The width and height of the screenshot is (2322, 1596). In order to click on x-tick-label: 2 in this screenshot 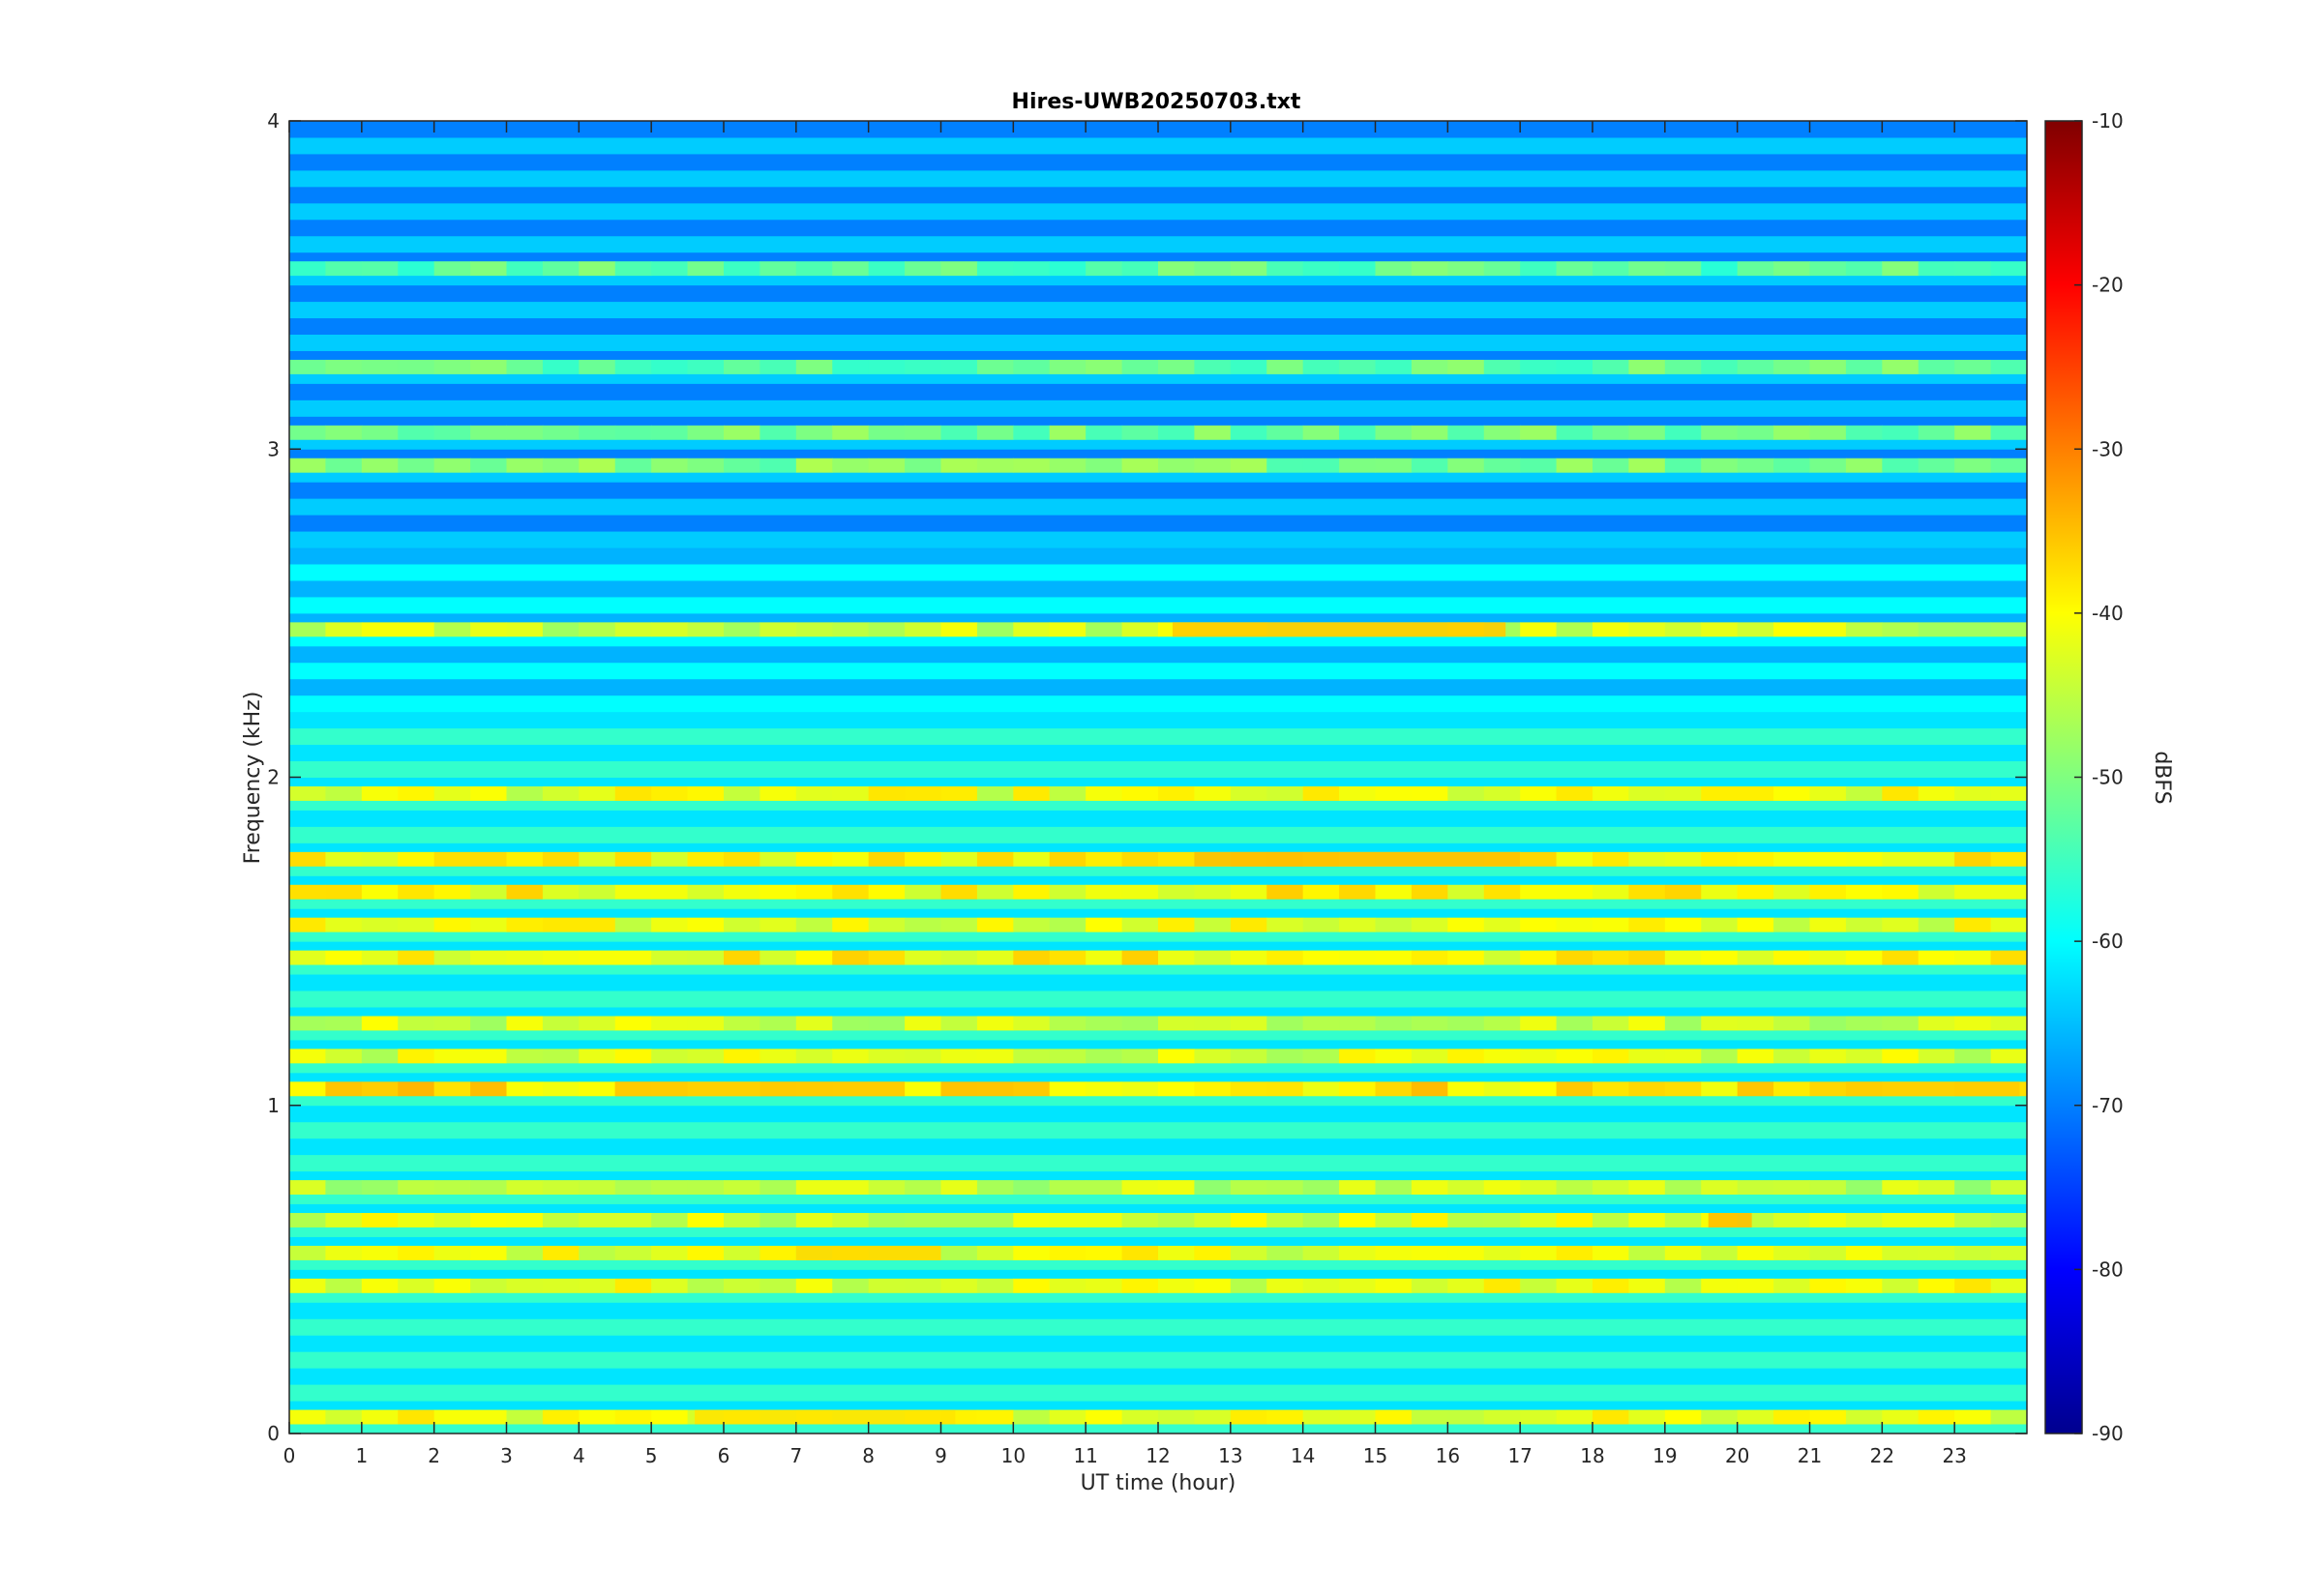, I will do `click(434, 1455)`.